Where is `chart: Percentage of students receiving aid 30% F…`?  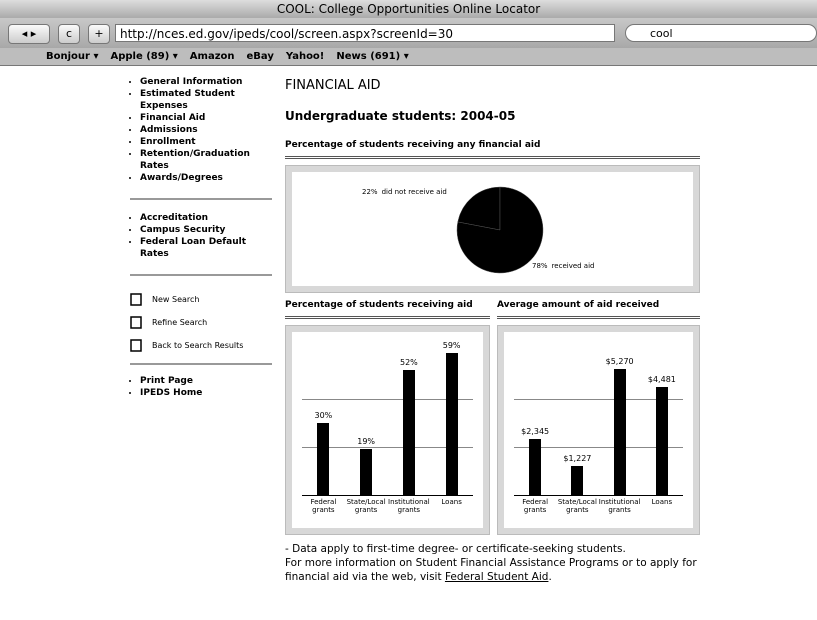
chart: Percentage of students receiving aid 30% F… is located at coordinates (387, 417).